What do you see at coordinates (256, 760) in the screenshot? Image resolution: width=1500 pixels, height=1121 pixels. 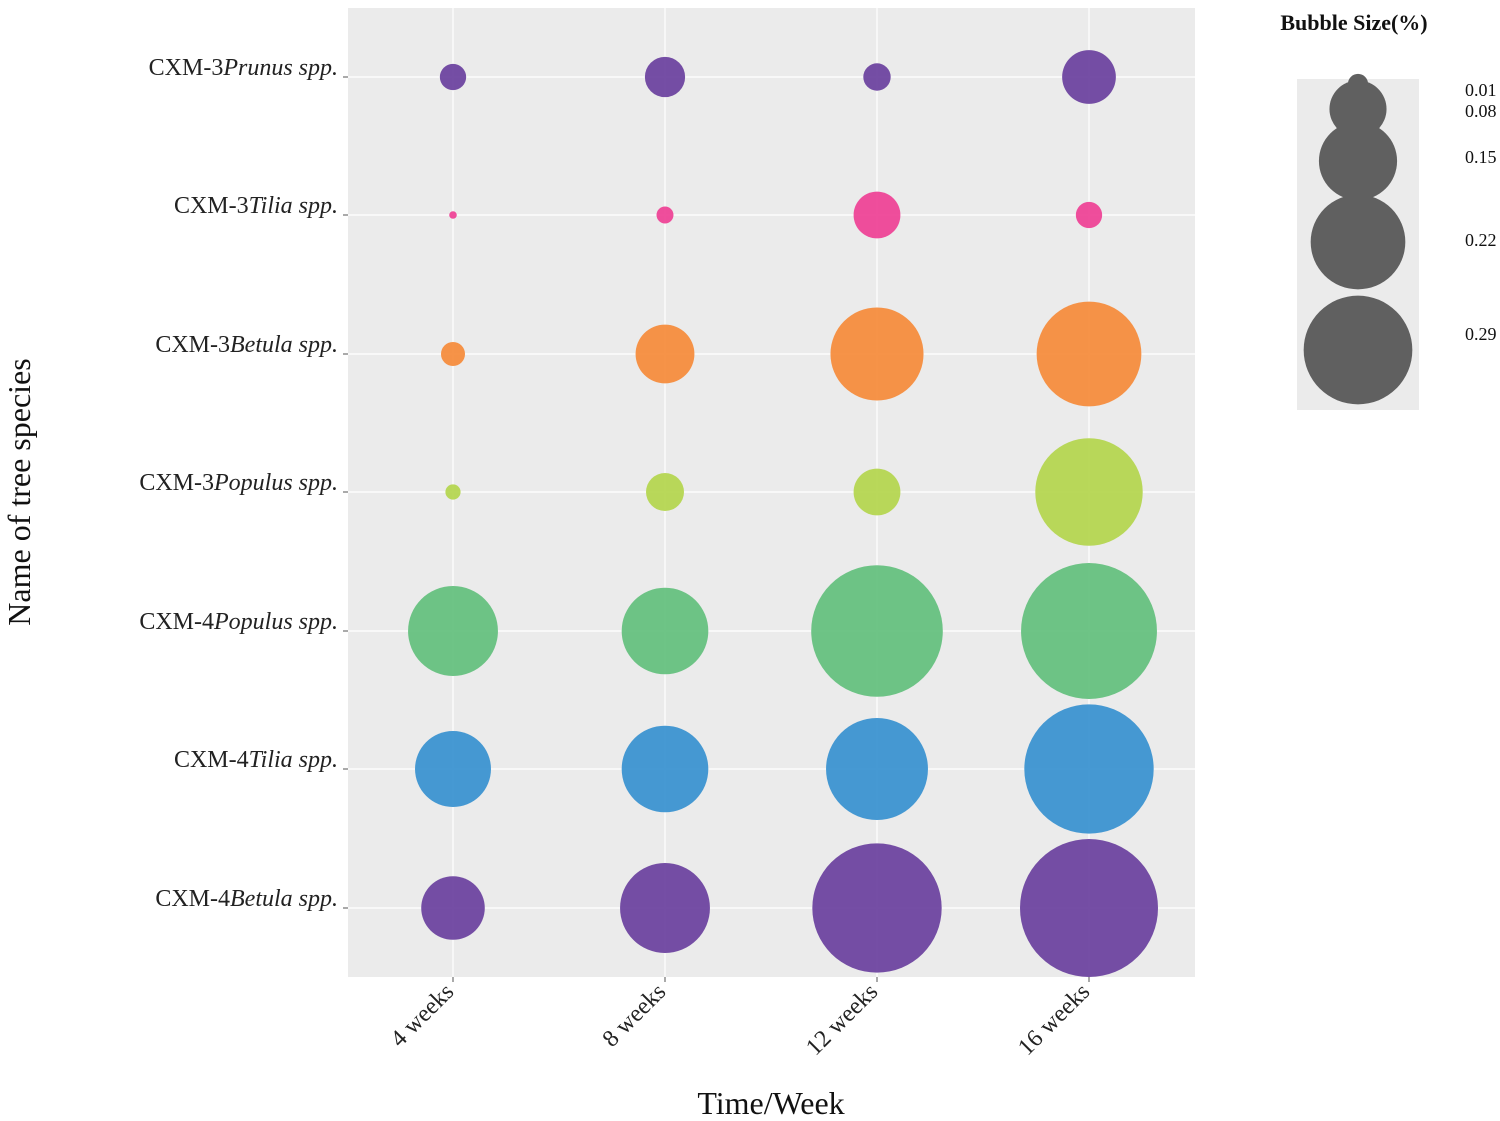 I see `y-tick-label: CXM-4Tilia spp.` at bounding box center [256, 760].